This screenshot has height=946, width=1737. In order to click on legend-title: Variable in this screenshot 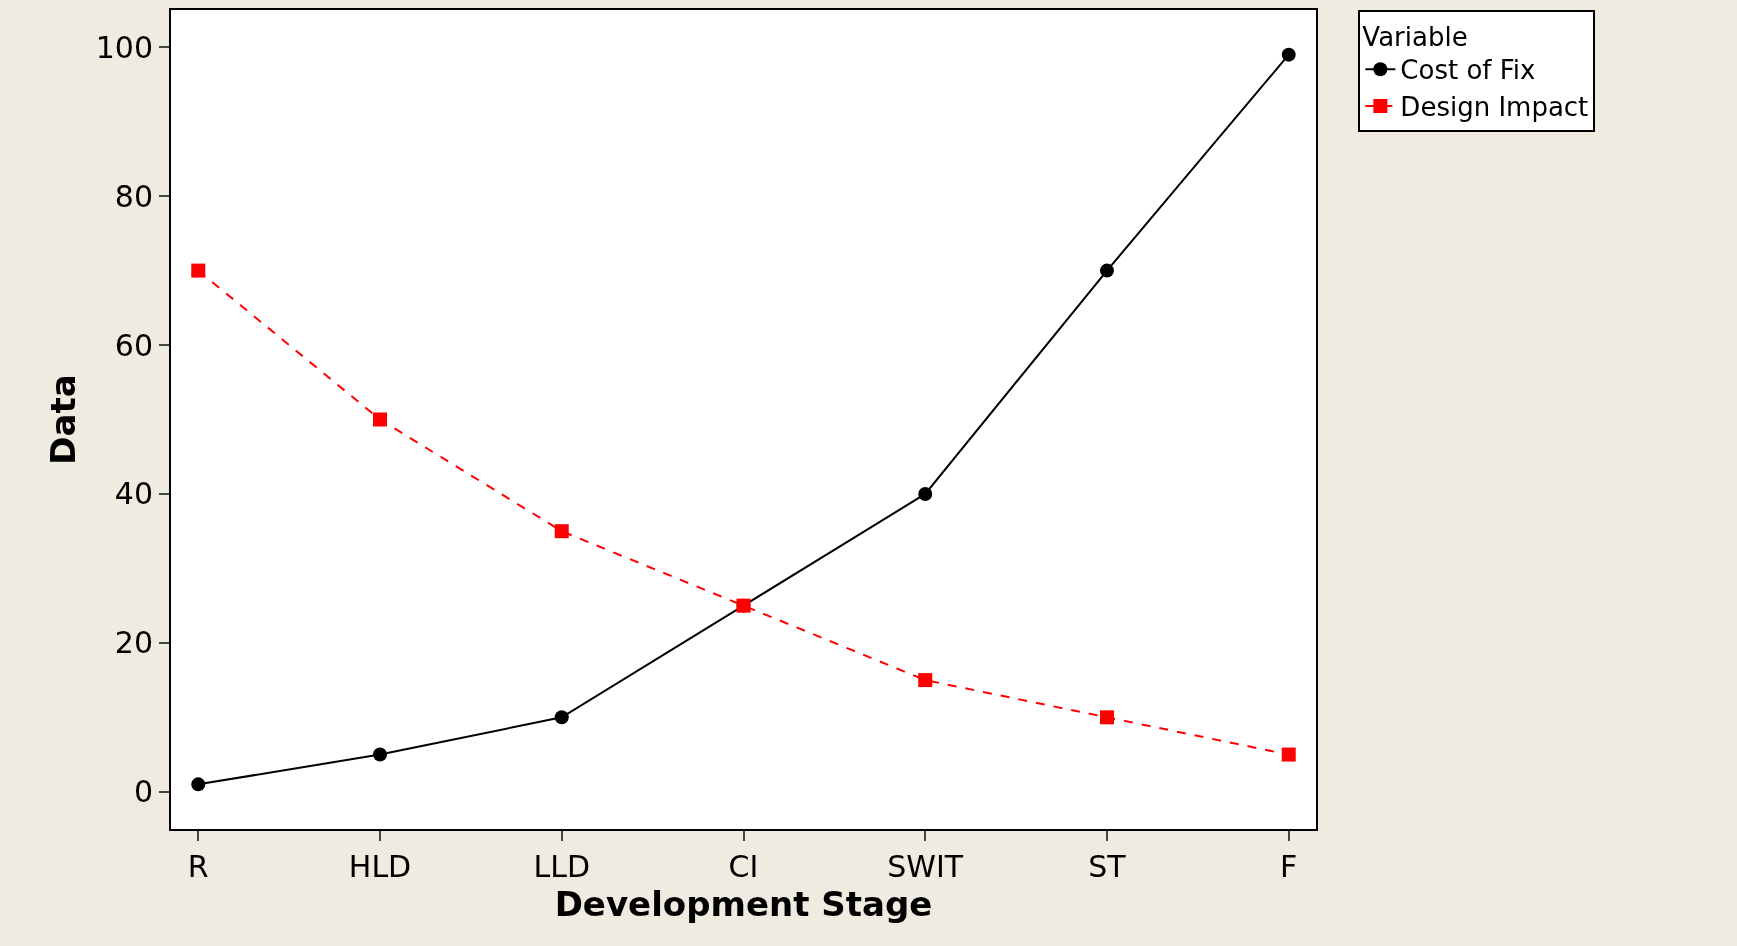, I will do `click(1415, 36)`.